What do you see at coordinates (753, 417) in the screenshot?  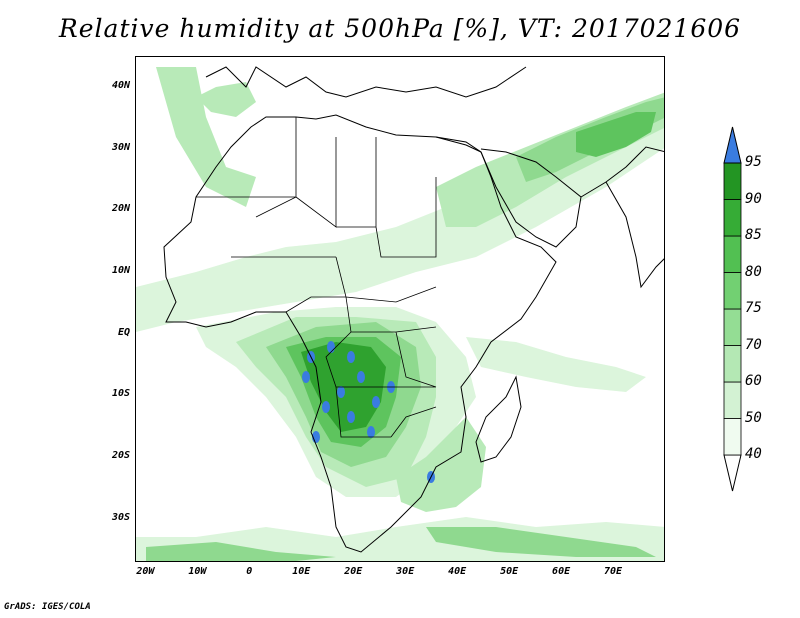 I see `colorbar-label: 50` at bounding box center [753, 417].